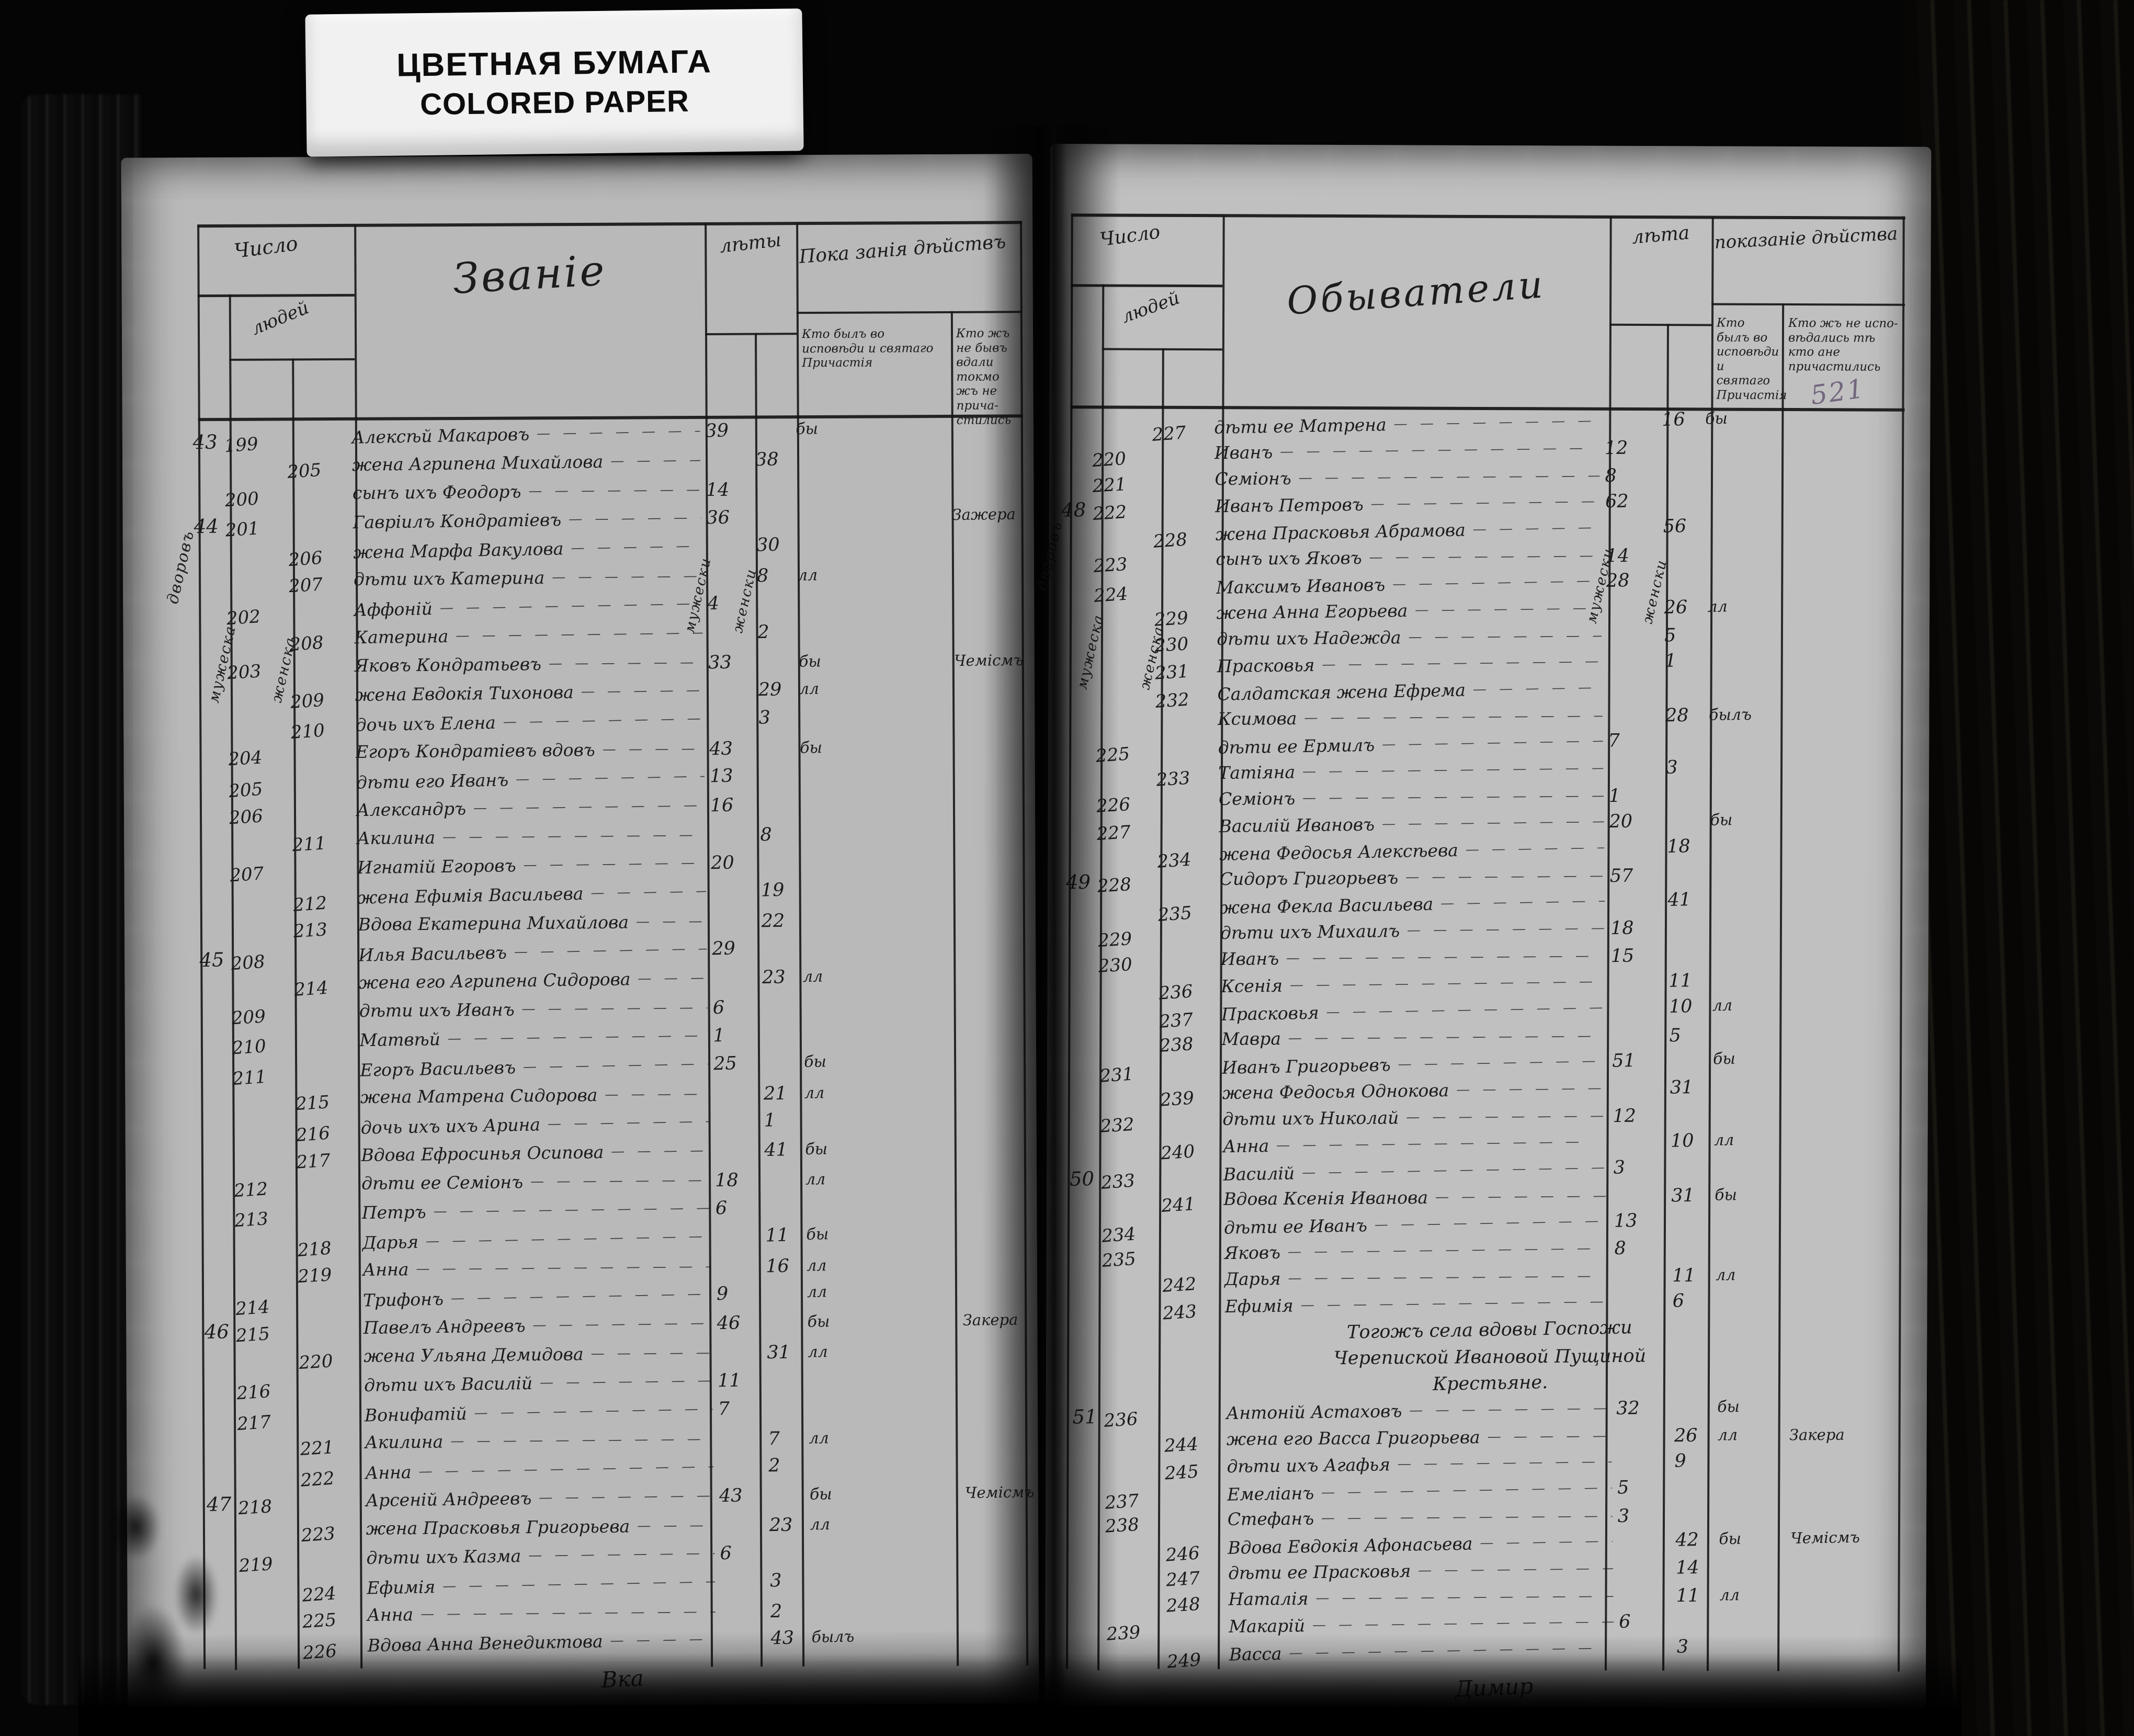 The width and height of the screenshot is (2134, 1736). What do you see at coordinates (1181, 1472) in the screenshot?
I see `female-person-number-cell: 245` at bounding box center [1181, 1472].